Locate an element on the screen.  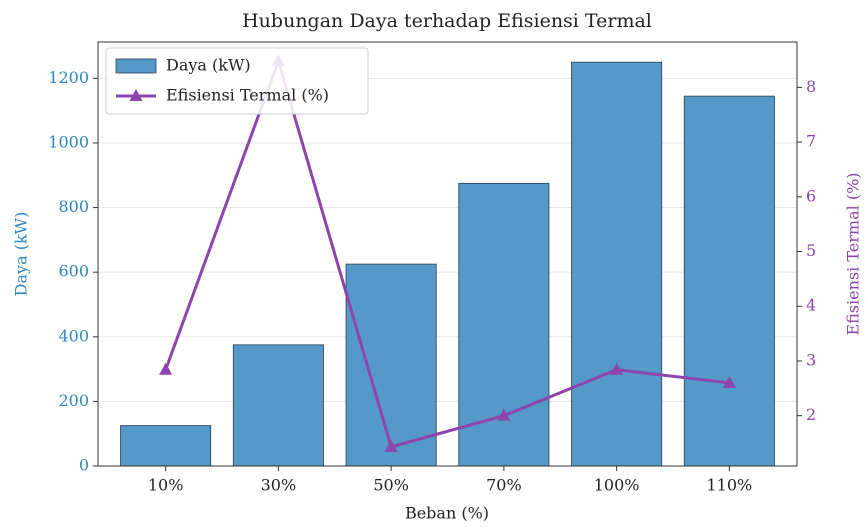
x-tick-label: 110% is located at coordinates (729, 485).